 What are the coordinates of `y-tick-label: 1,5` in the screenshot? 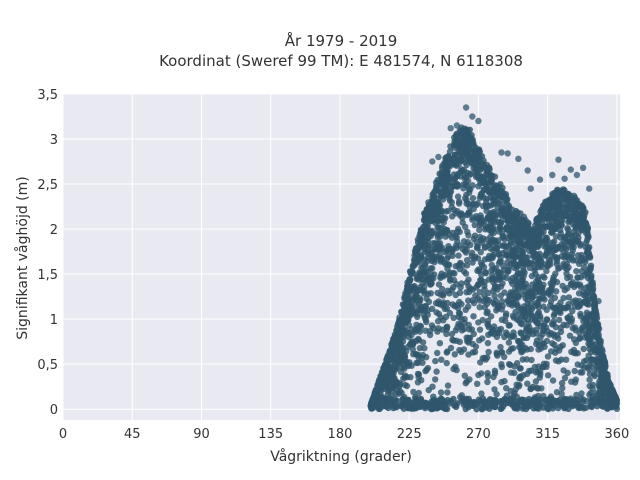 It's located at (47, 275).